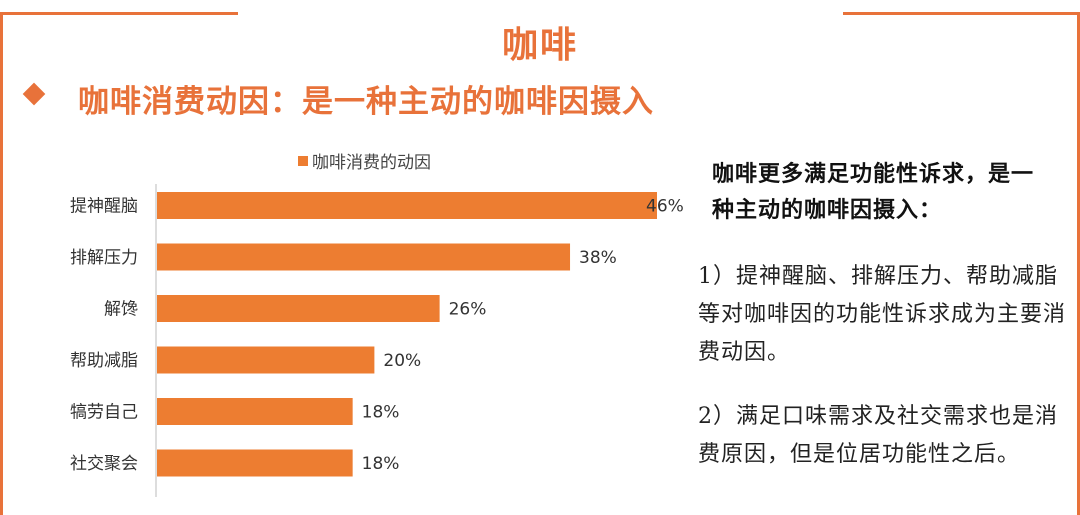 The image size is (1080, 515). What do you see at coordinates (878, 435) in the screenshot?
I see `side-paragraph-2: 2）满足口味需求及社交需求也是消费原因，但是位居功能性之后。` at bounding box center [878, 435].